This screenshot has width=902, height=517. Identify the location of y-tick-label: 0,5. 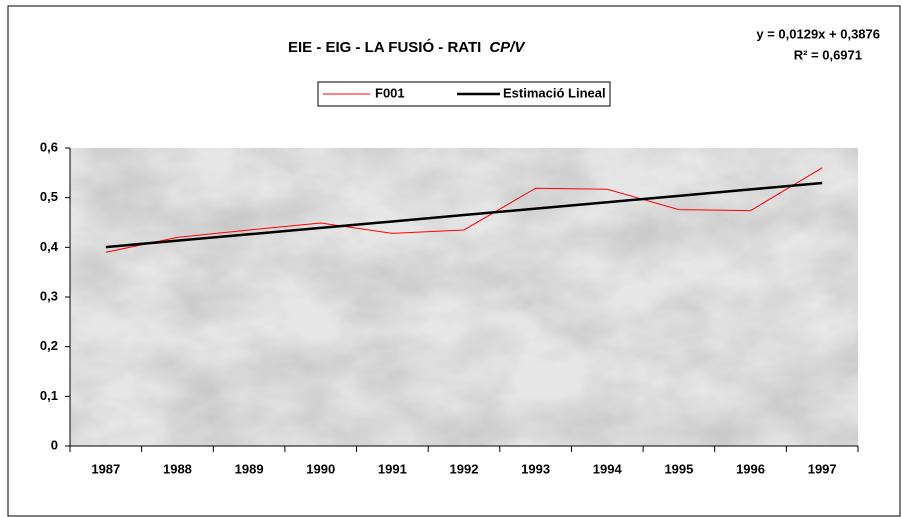
(49, 196).